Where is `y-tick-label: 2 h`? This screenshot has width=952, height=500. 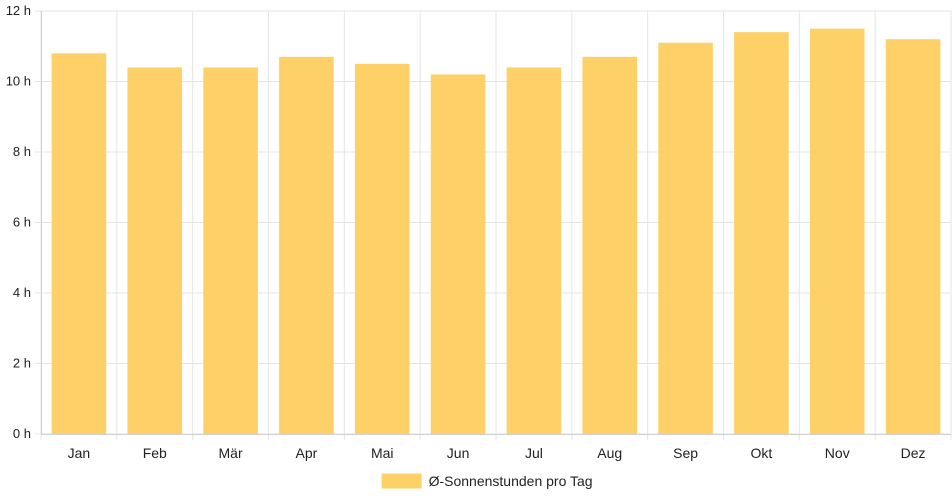
y-tick-label: 2 h is located at coordinates (22, 363).